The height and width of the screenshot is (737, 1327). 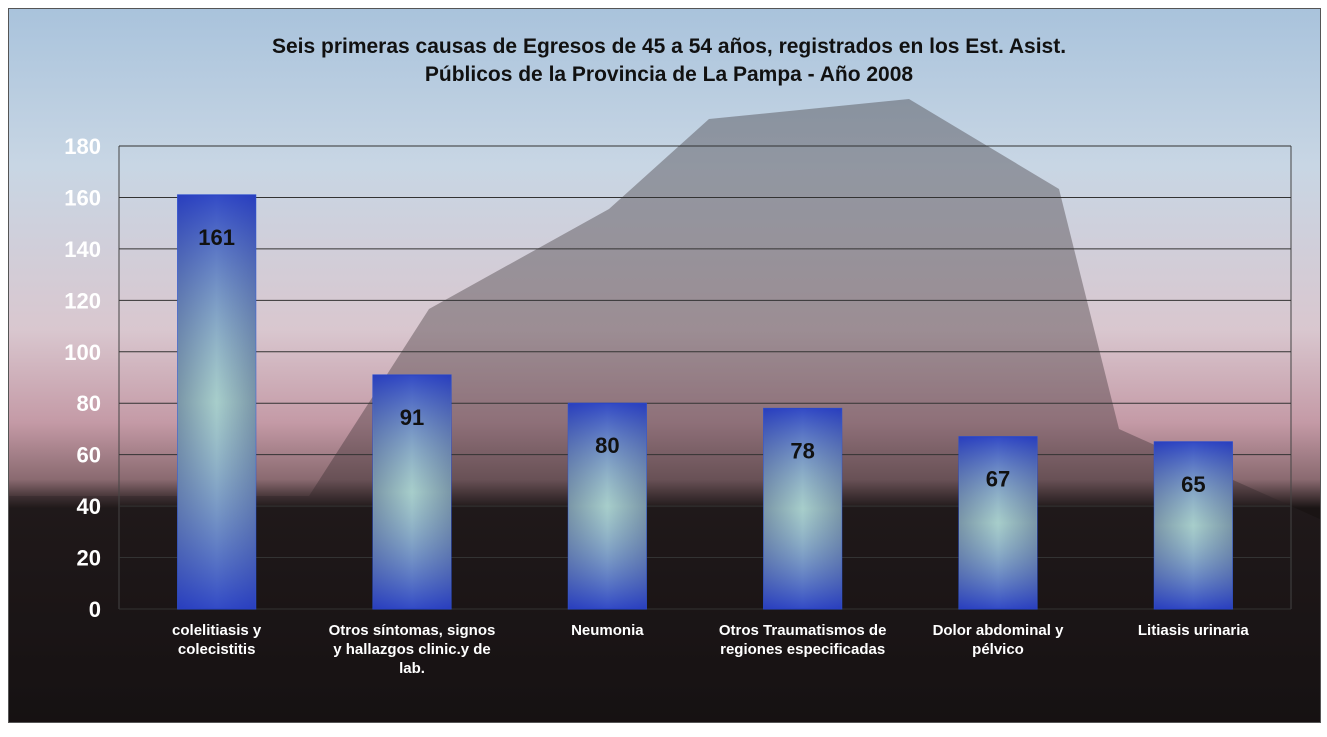 I want to click on value-label: 78, so click(x=802, y=450).